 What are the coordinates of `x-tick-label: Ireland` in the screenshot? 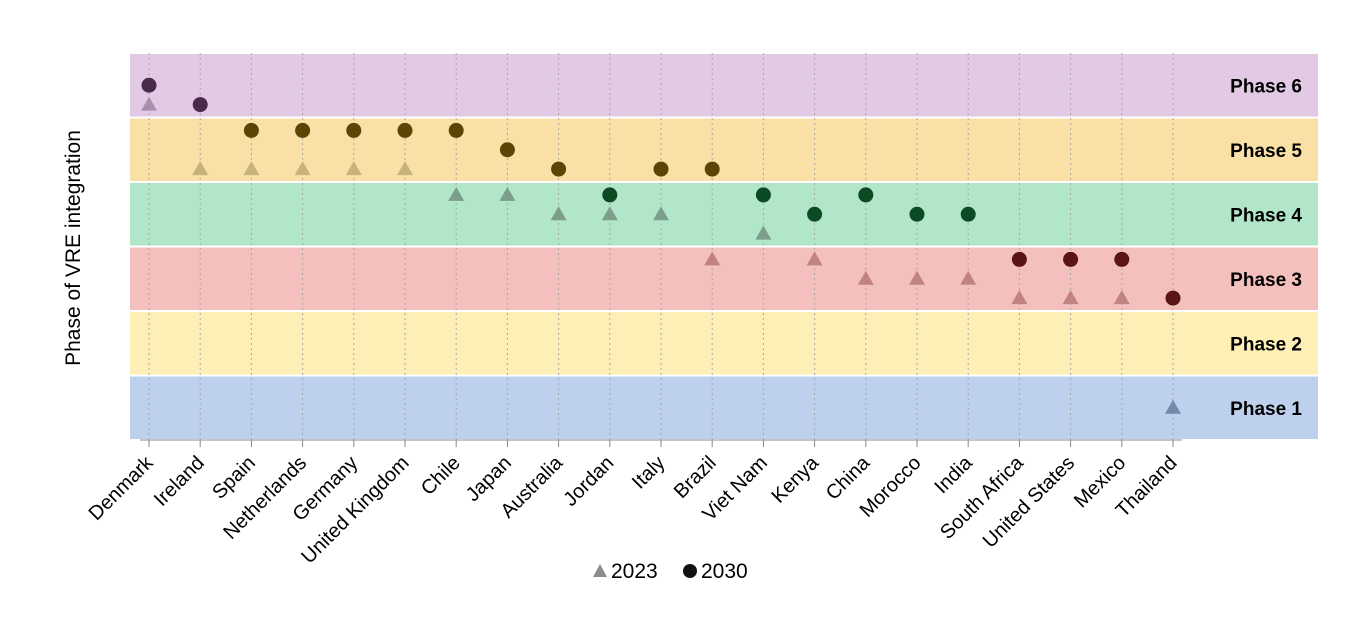 It's located at (179, 481).